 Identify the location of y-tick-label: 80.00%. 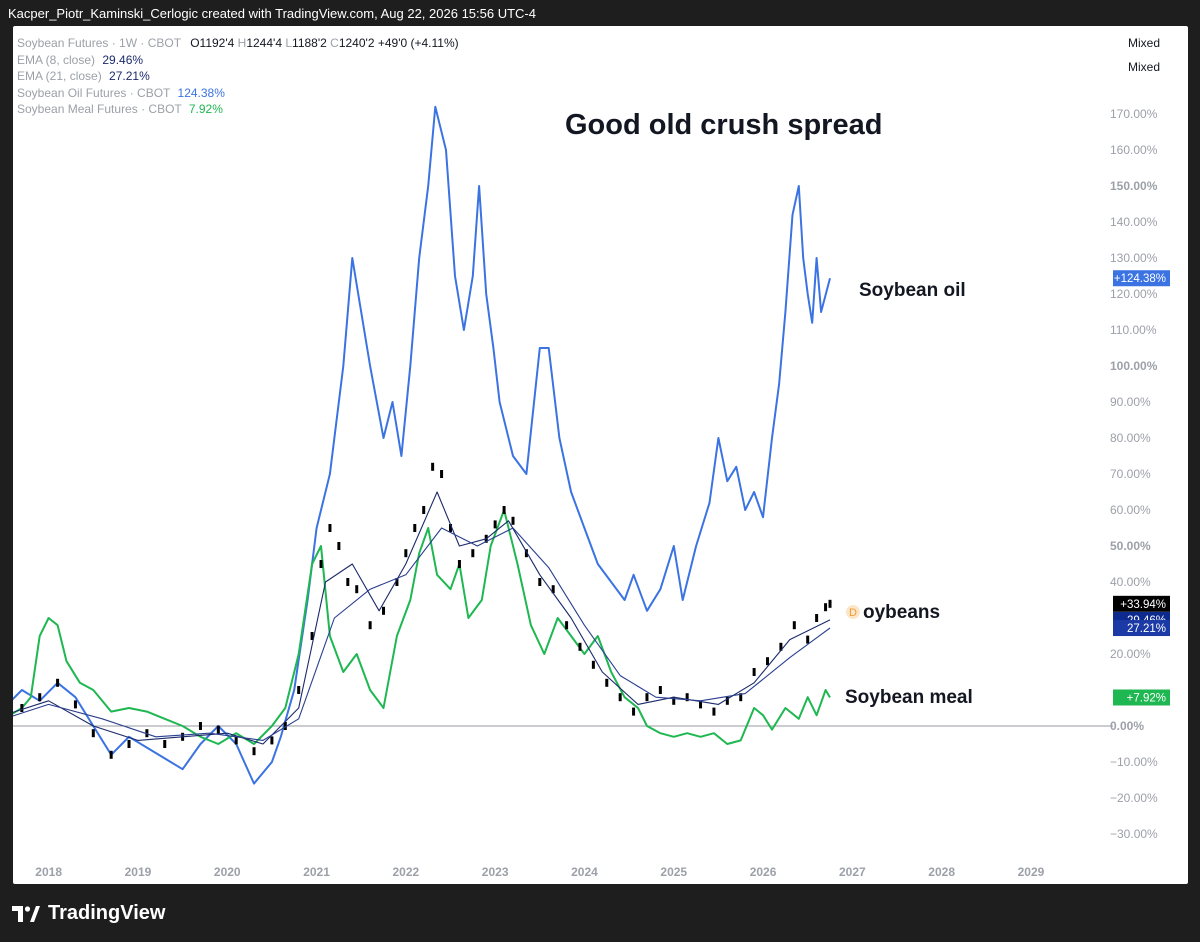
(1130, 438).